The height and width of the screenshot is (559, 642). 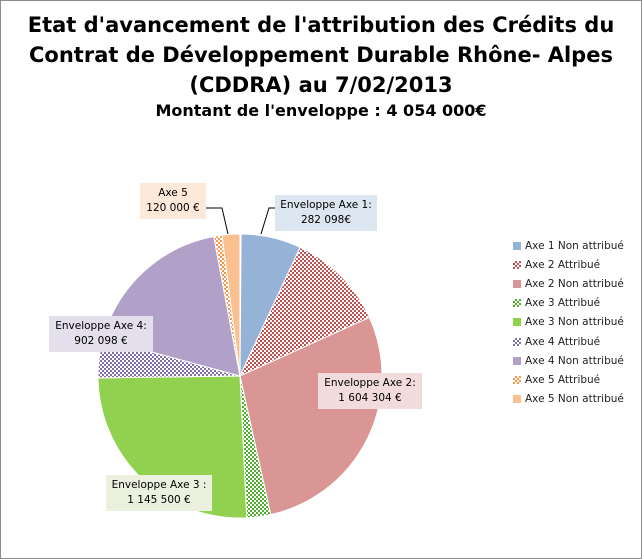 What do you see at coordinates (326, 205) in the screenshot?
I see `data-label-axe-1-title: Enveloppe Axe 1:` at bounding box center [326, 205].